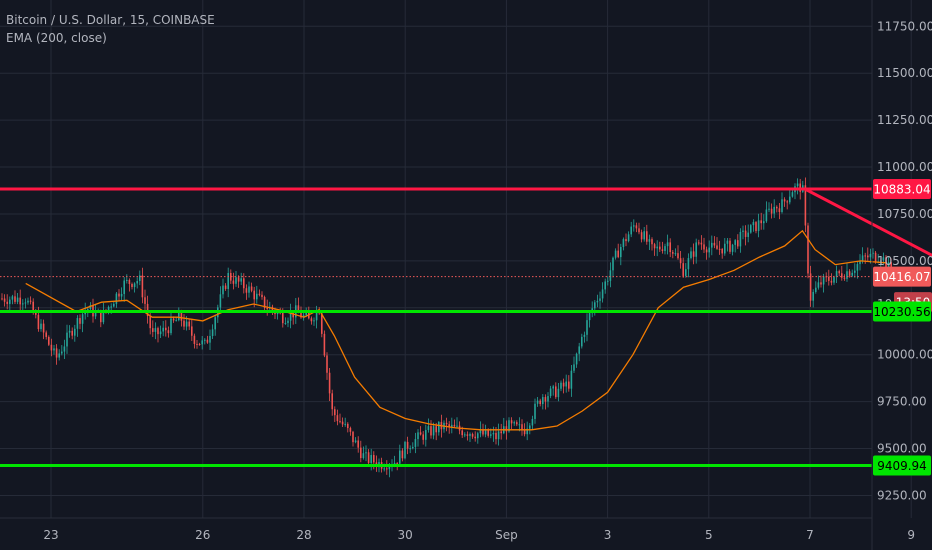 This screenshot has height=550, width=932. What do you see at coordinates (868, 229) in the screenshot?
I see `trendline` at bounding box center [868, 229].